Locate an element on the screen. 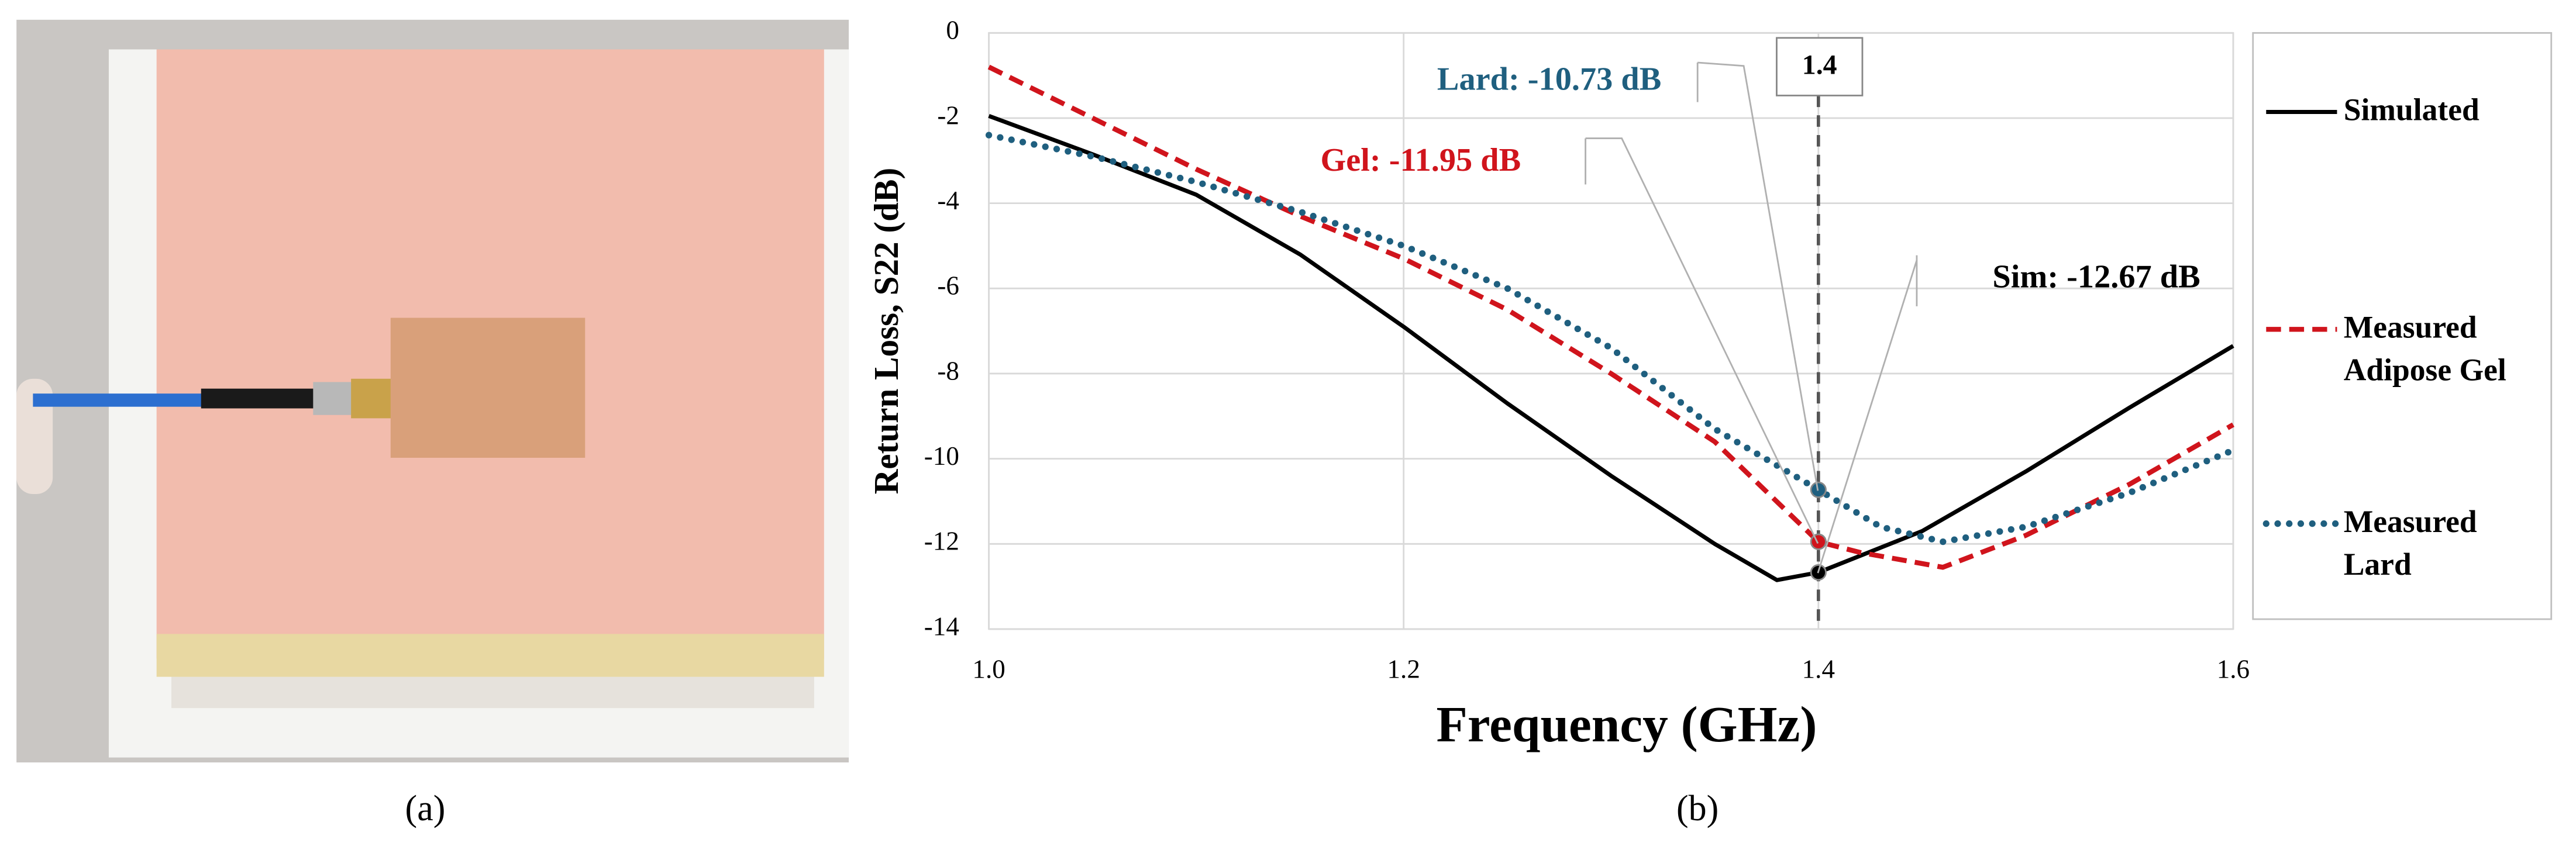  marker-point is located at coordinates (1818, 541).